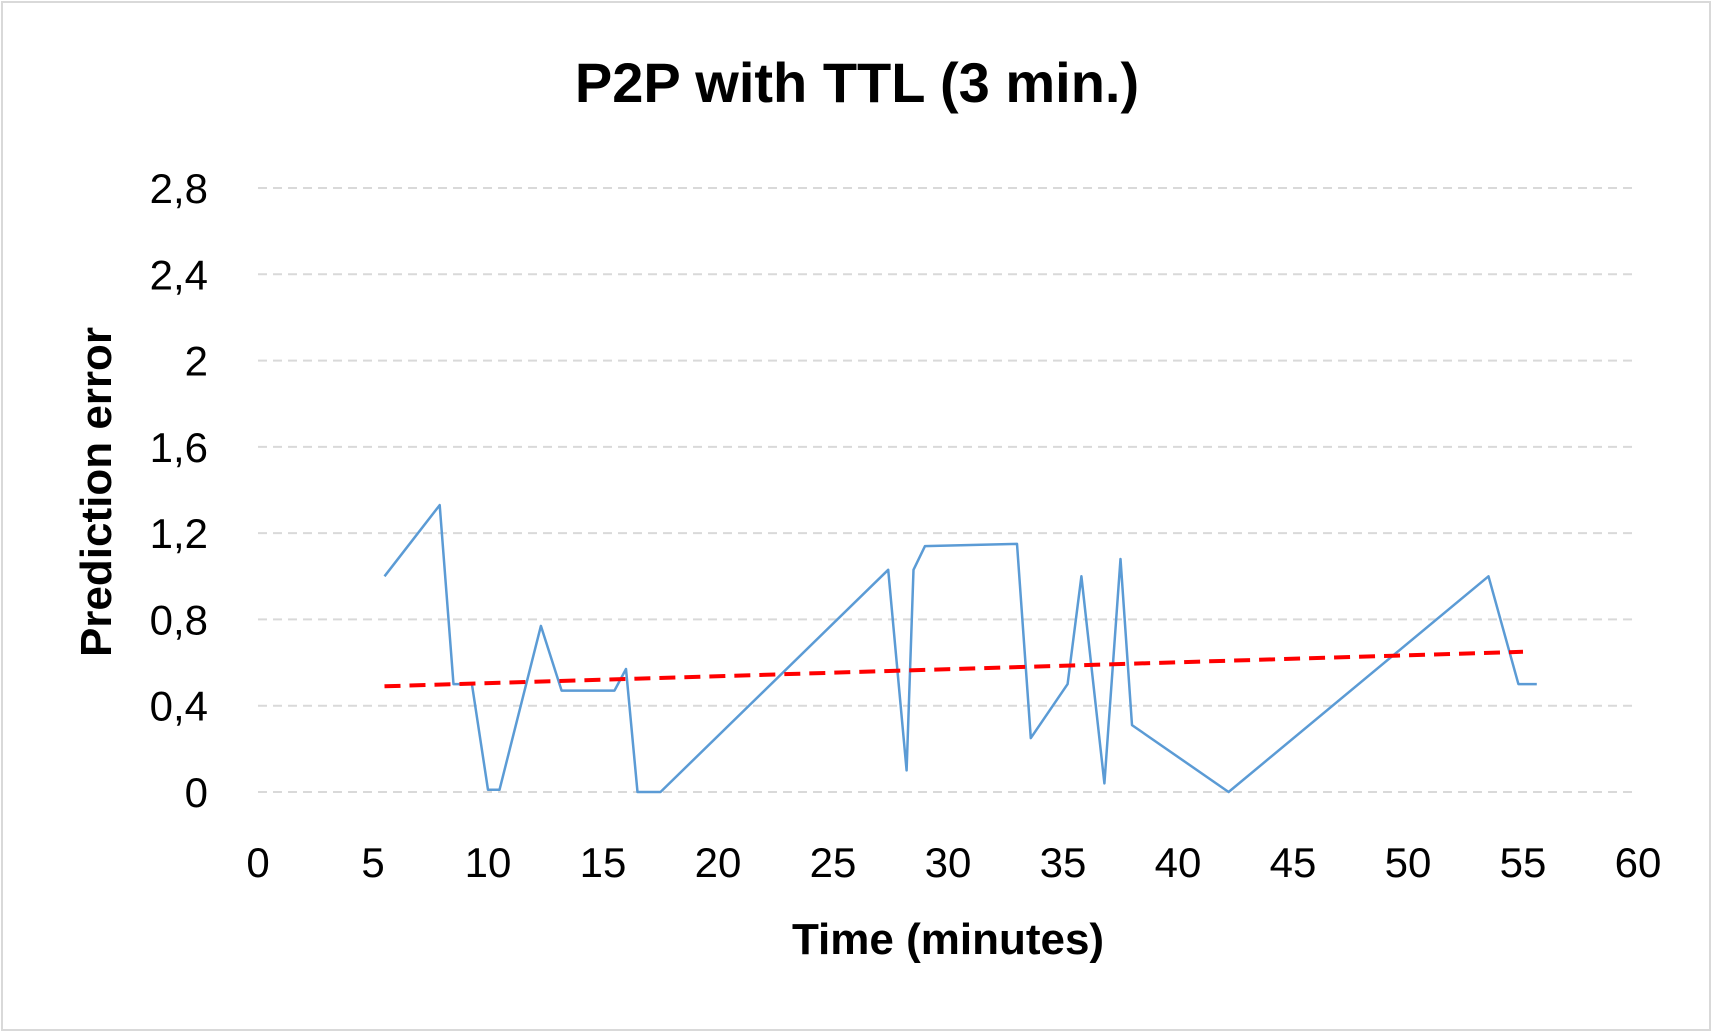 The image size is (1714, 1034). Describe the element at coordinates (948, 939) in the screenshot. I see `x-axis-label: Time (minutes)` at that location.